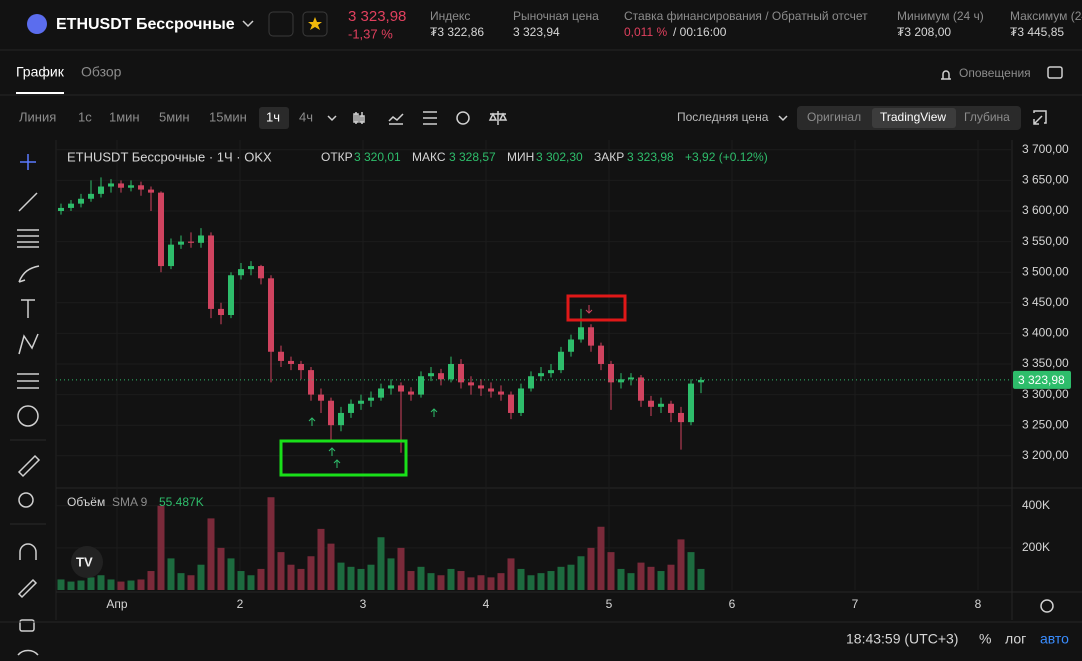 The image size is (1082, 661). Describe the element at coordinates (723, 117) in the screenshot. I see `price-type: Последняя цена` at that location.